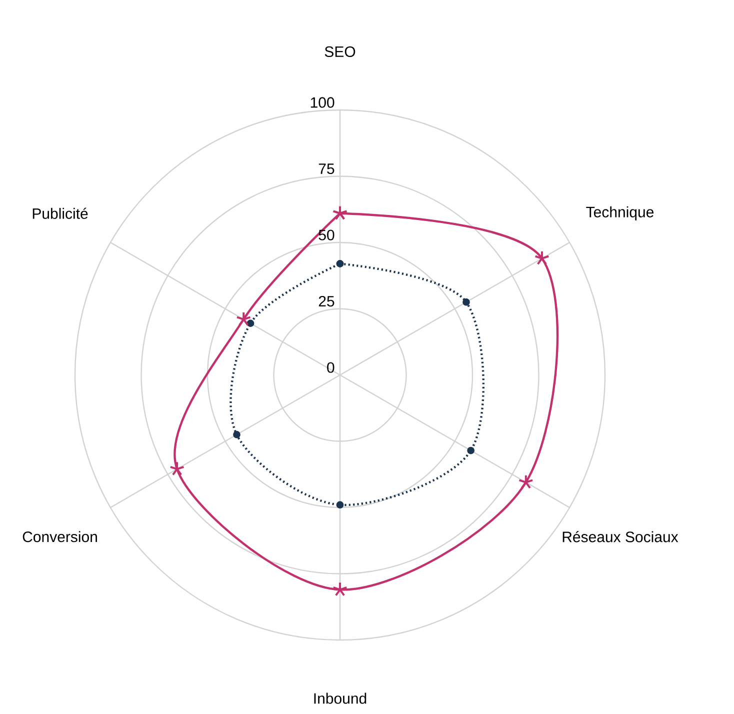 This screenshot has height=714, width=734. Describe the element at coordinates (326, 301) in the screenshot. I see `y-tick-label: 25` at that location.